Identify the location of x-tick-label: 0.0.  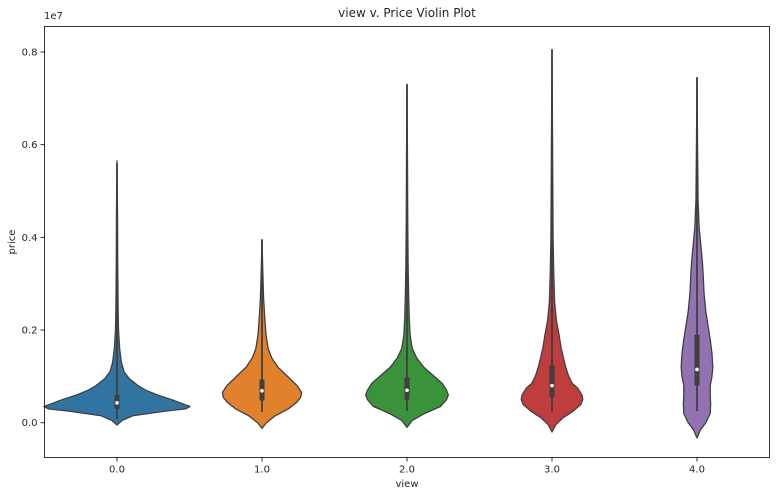
(117, 470).